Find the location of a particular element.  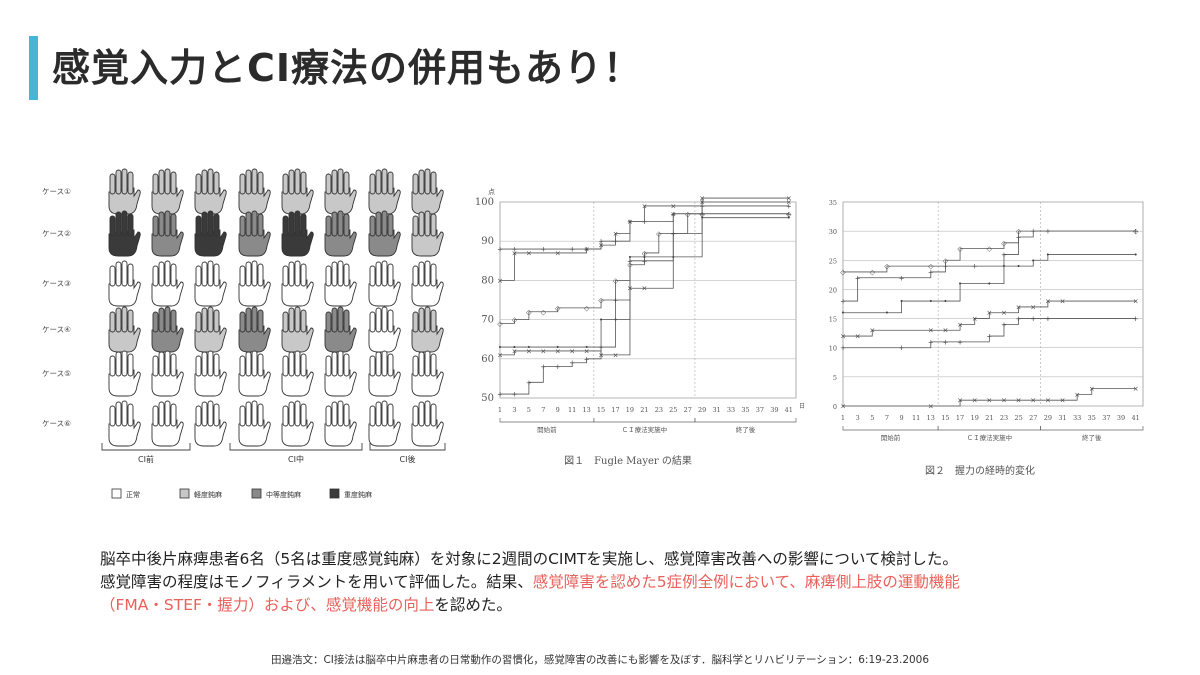

y-tick-label: 100 is located at coordinates (484, 202).